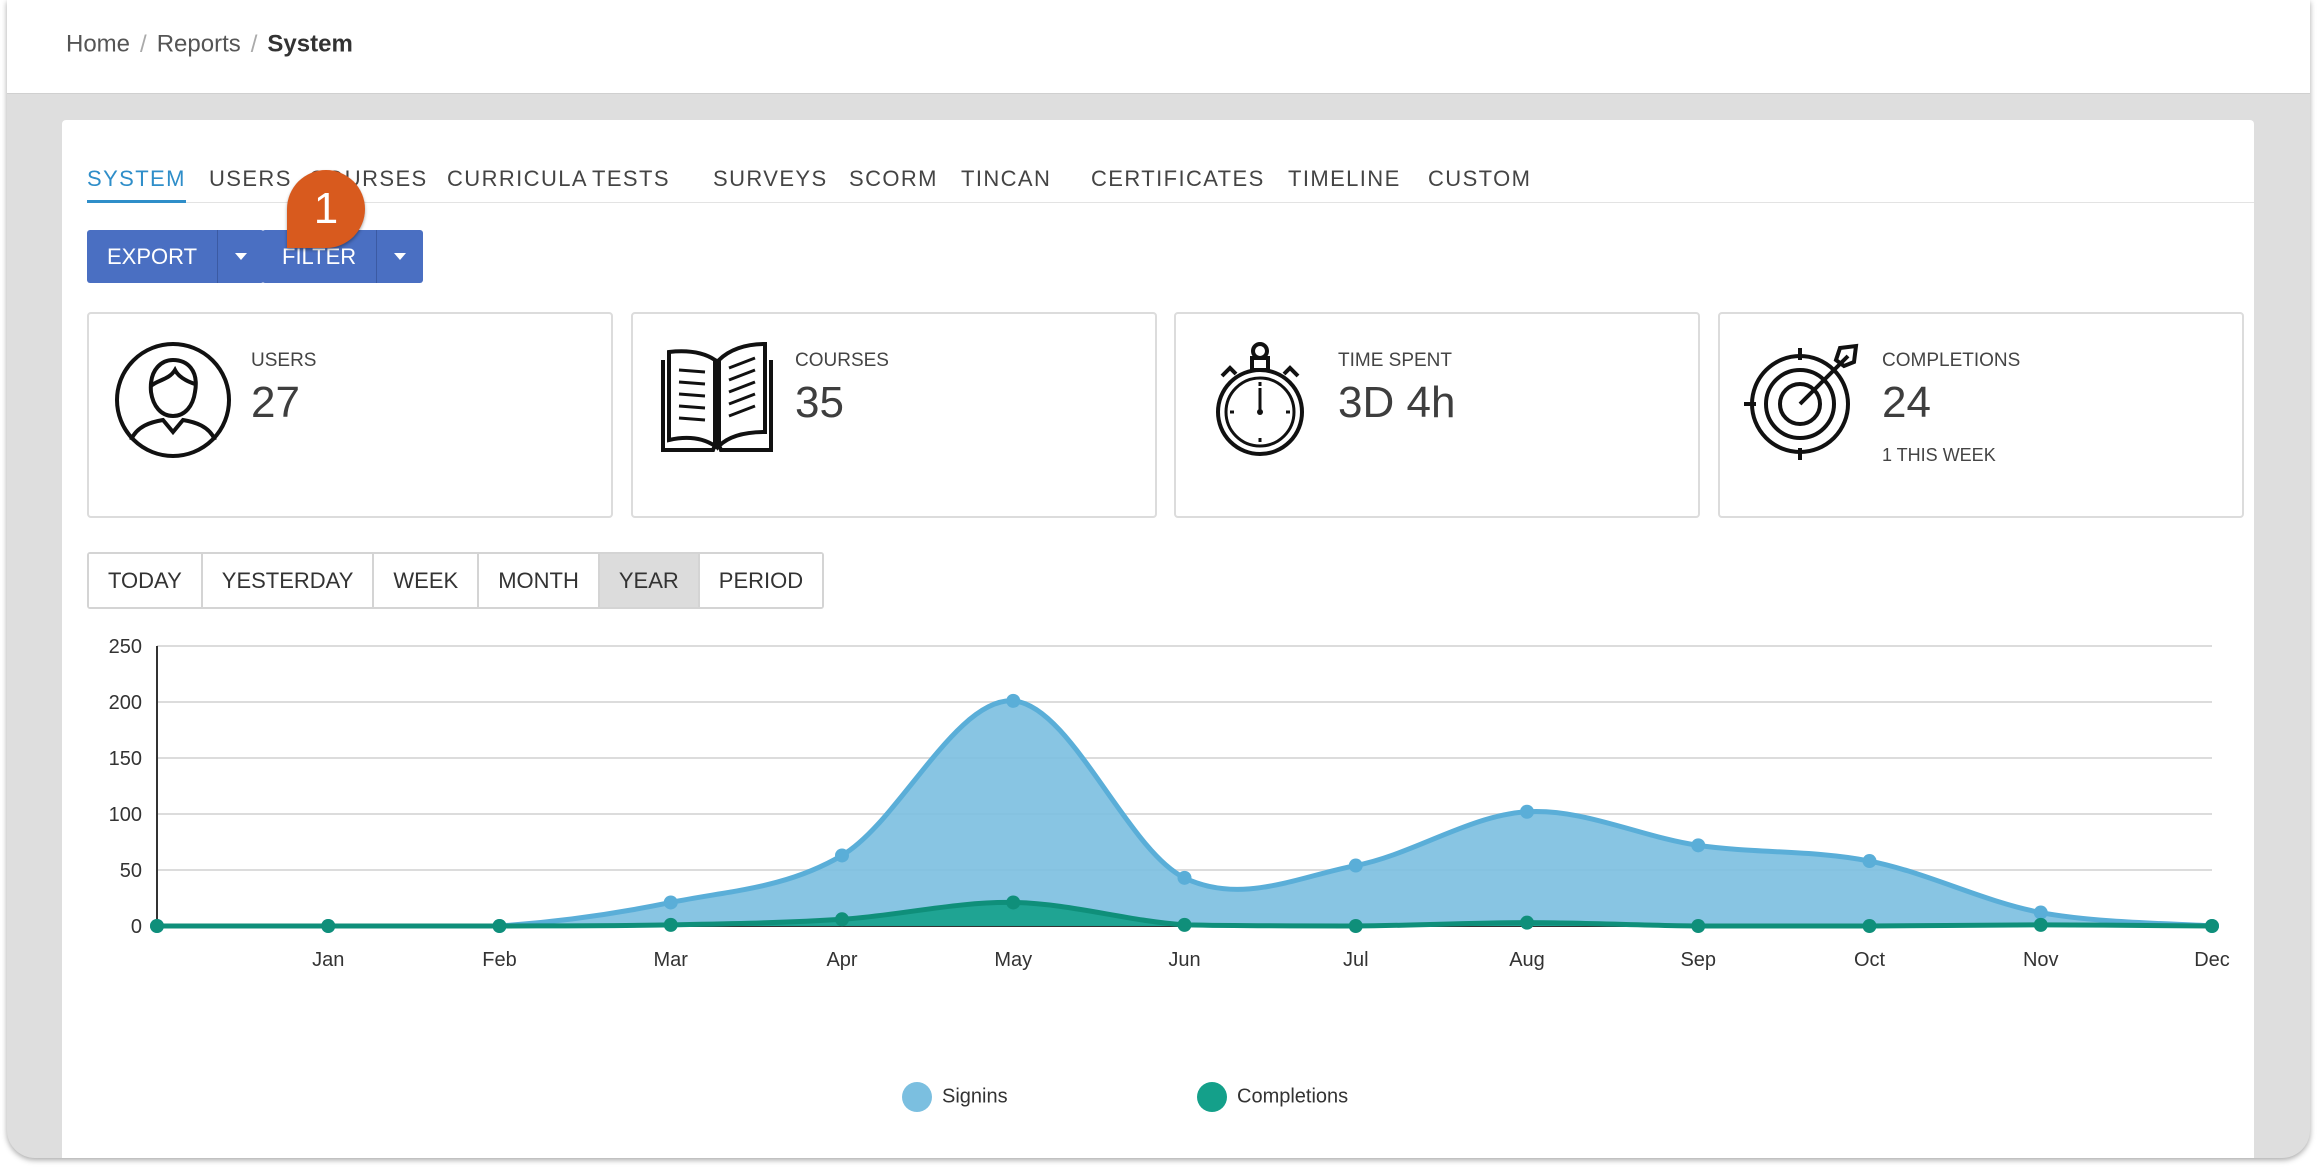  What do you see at coordinates (427, 580) in the screenshot?
I see `period-week: WEEK` at bounding box center [427, 580].